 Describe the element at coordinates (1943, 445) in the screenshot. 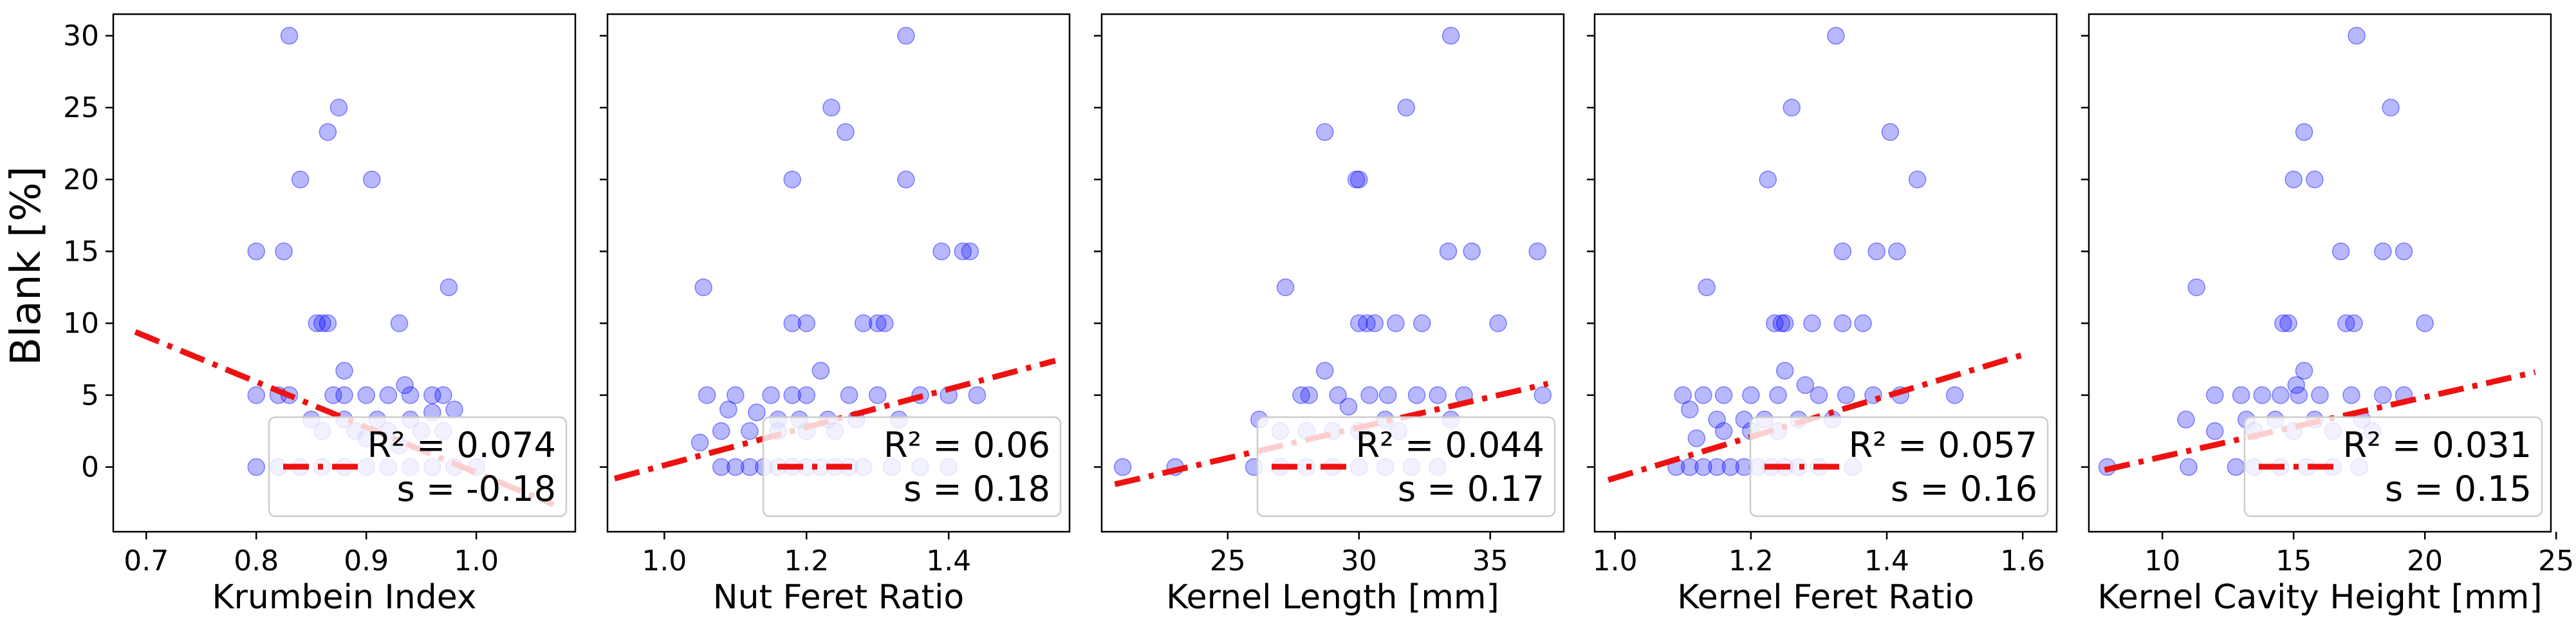

I see `legend-r2: R² = 0.057` at that location.